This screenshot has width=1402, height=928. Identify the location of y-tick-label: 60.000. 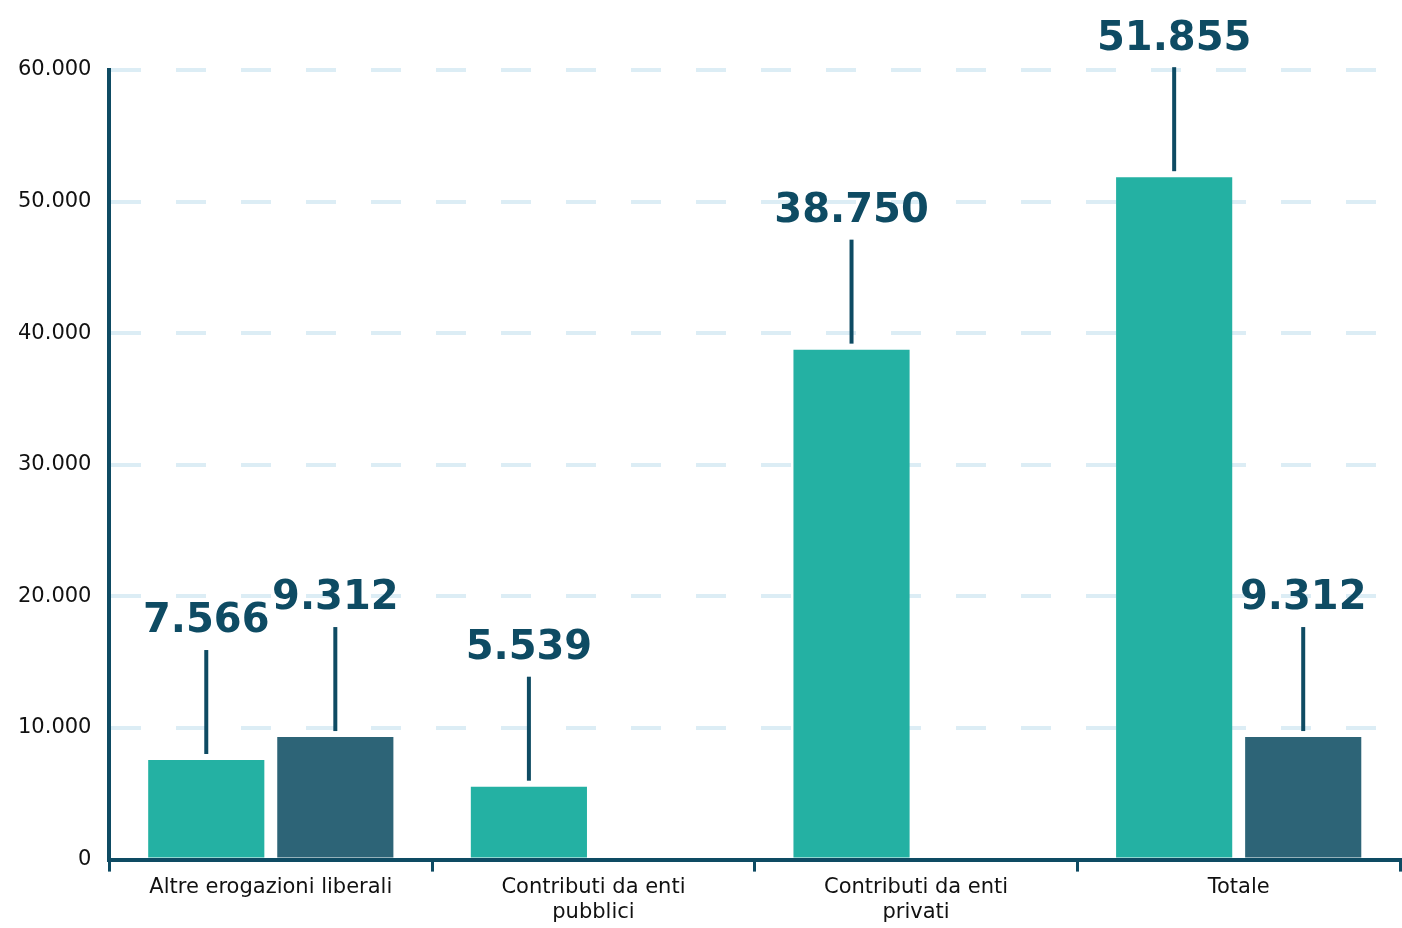
(55, 68).